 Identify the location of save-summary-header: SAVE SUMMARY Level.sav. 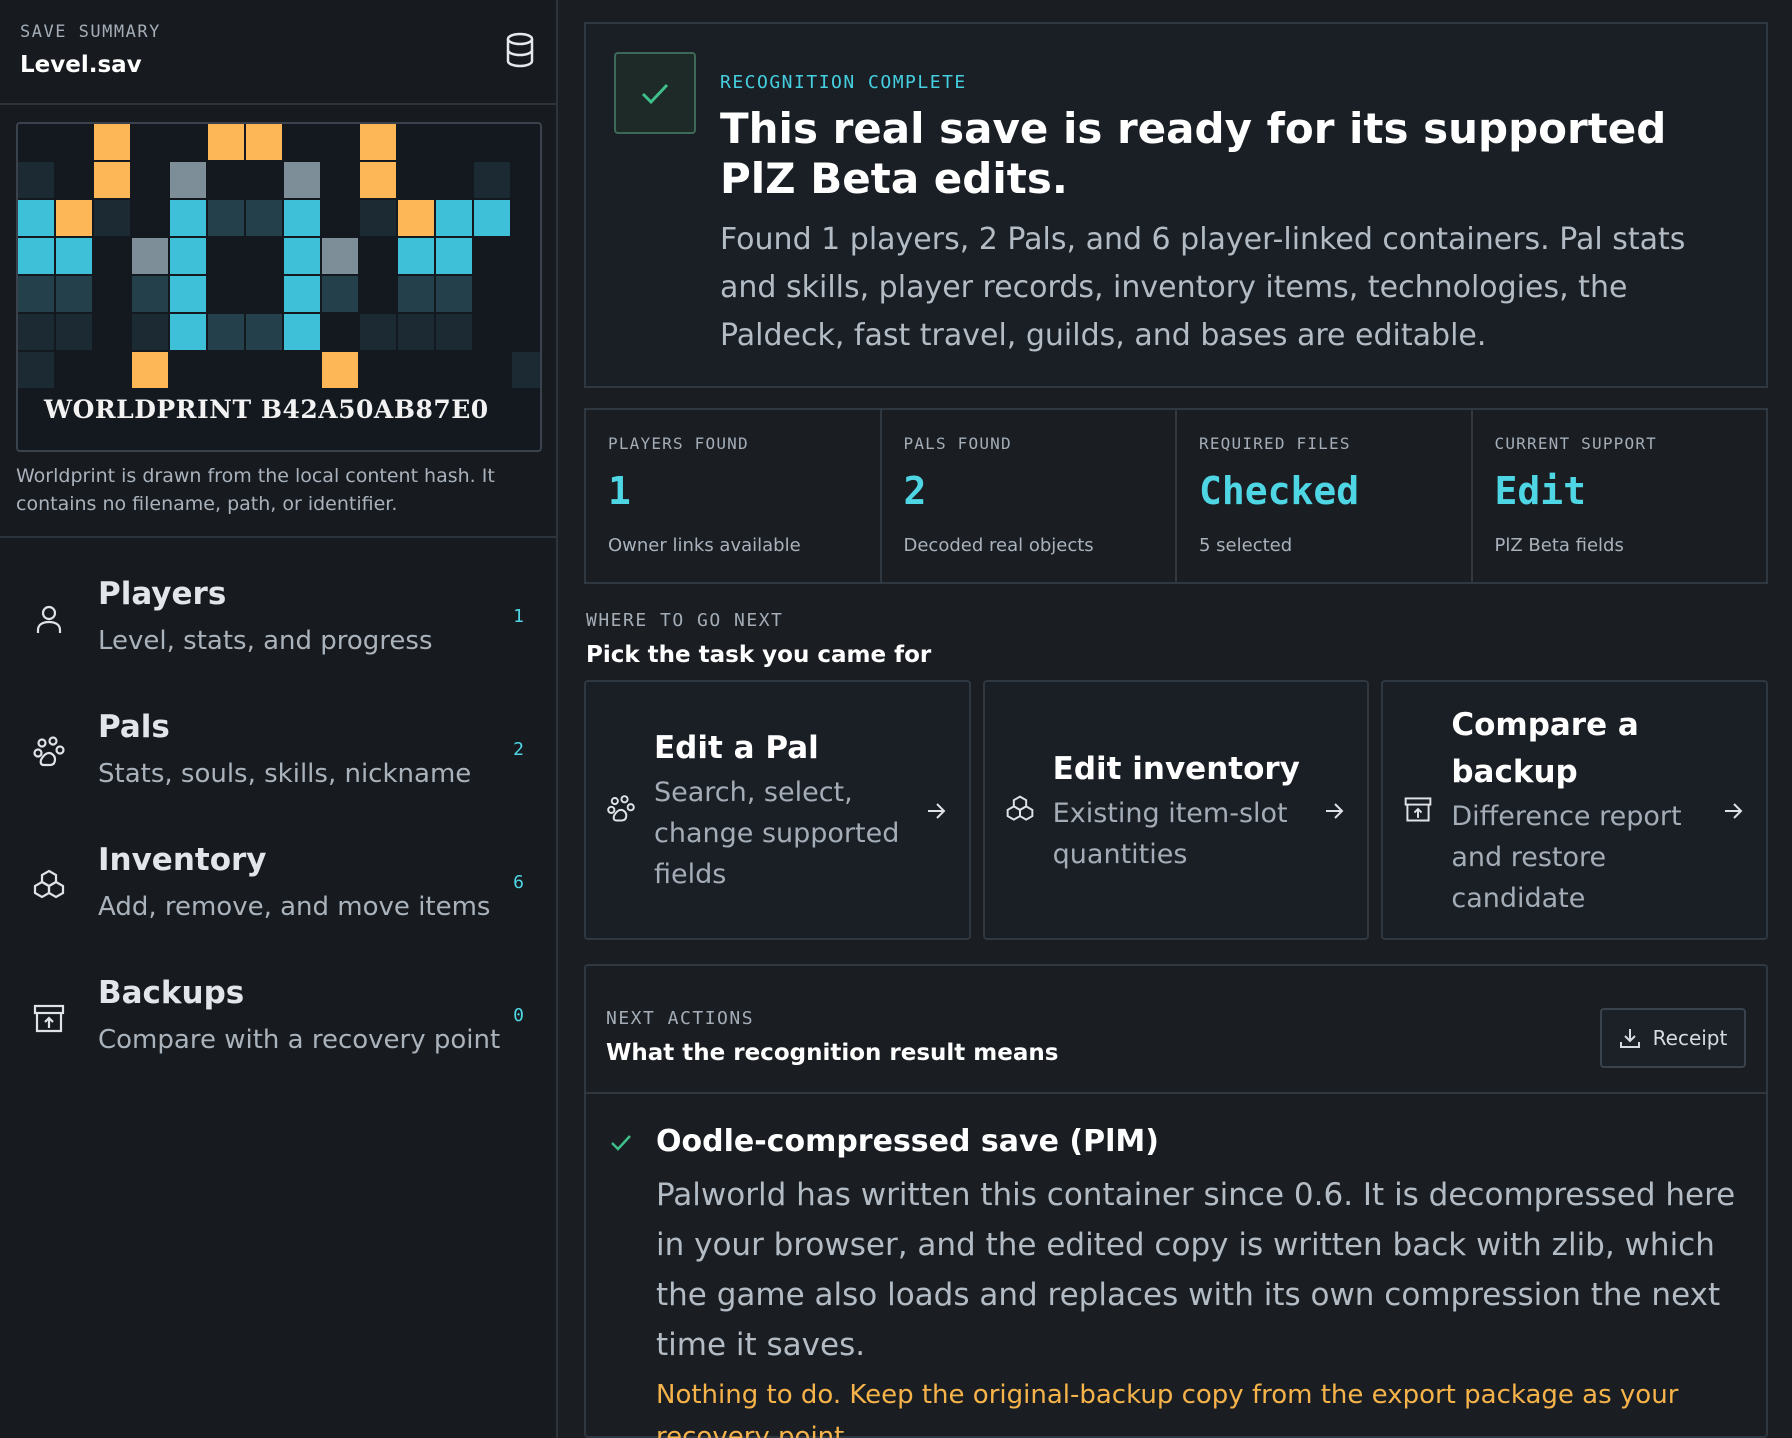
(278, 52).